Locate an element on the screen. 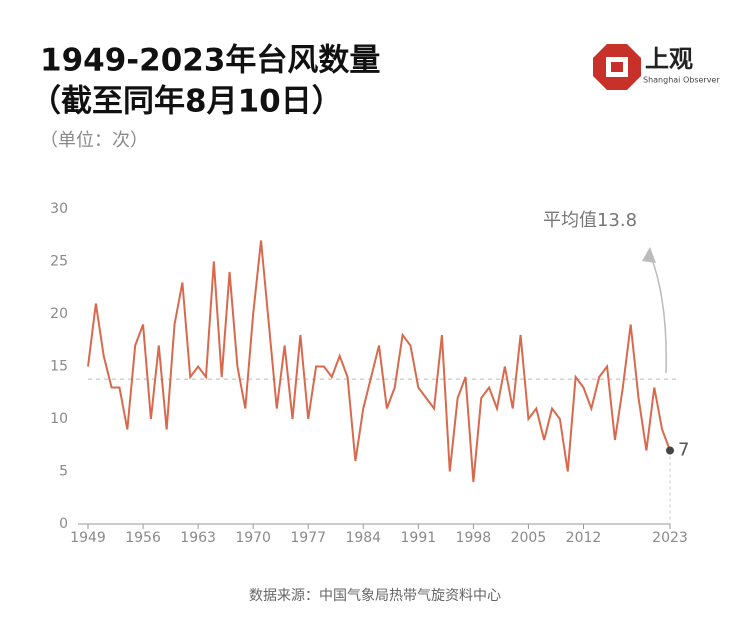 Image resolution: width=750 pixels, height=637 pixels. logo is located at coordinates (617, 67).